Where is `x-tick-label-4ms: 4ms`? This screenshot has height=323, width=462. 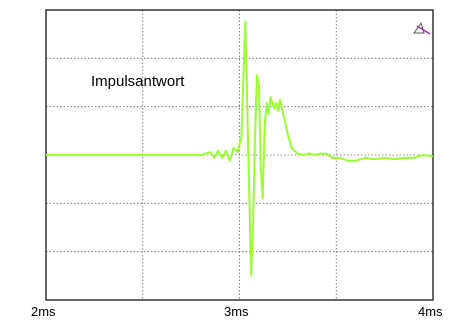 x-tick-label-4ms: 4ms is located at coordinates (430, 311).